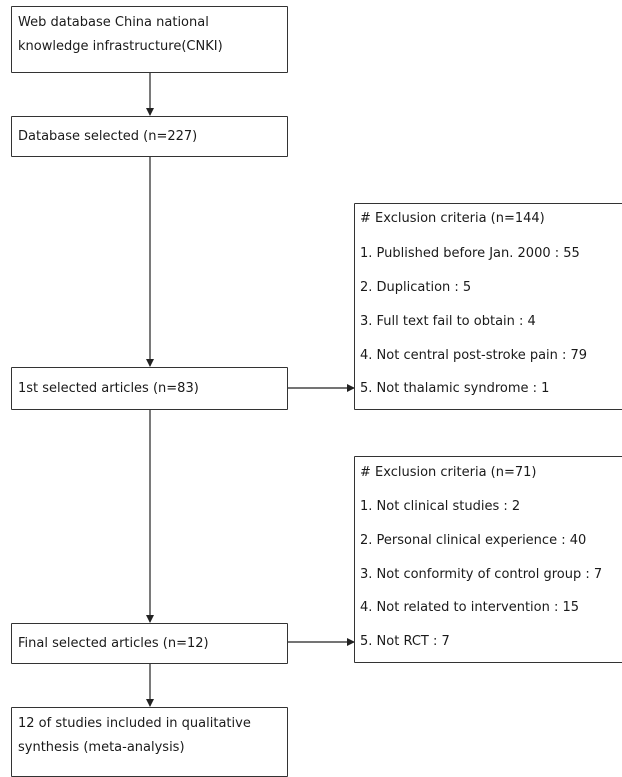  Describe the element at coordinates (101, 747) in the screenshot. I see `included-line-2: synthesis (meta-analysis)` at that location.